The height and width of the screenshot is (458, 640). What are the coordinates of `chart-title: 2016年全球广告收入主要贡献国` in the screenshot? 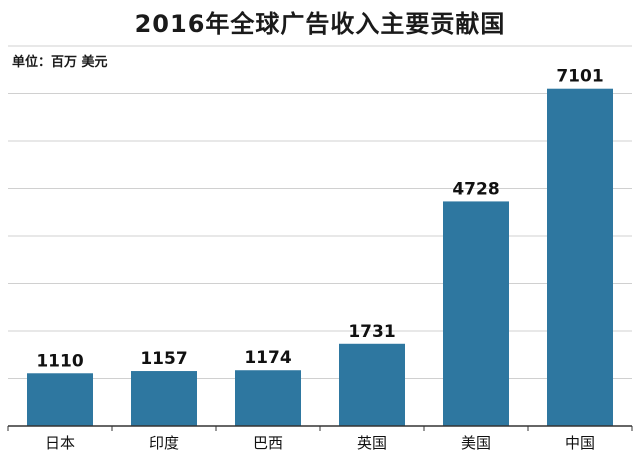 It's located at (320, 24).